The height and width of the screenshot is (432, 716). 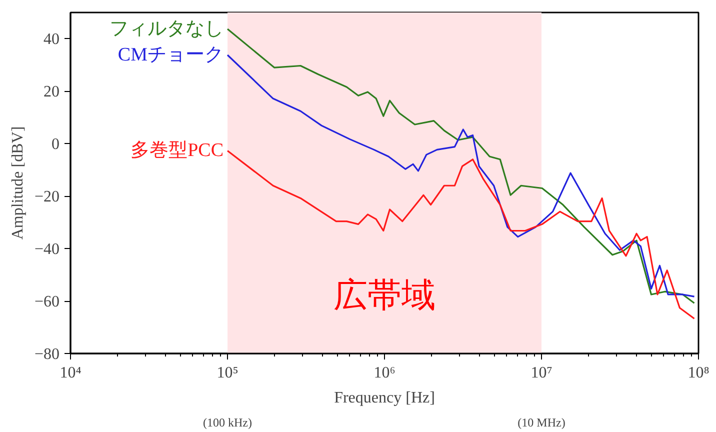 What do you see at coordinates (385, 373) in the screenshot?
I see `x-tick-label: 10⁶` at bounding box center [385, 373].